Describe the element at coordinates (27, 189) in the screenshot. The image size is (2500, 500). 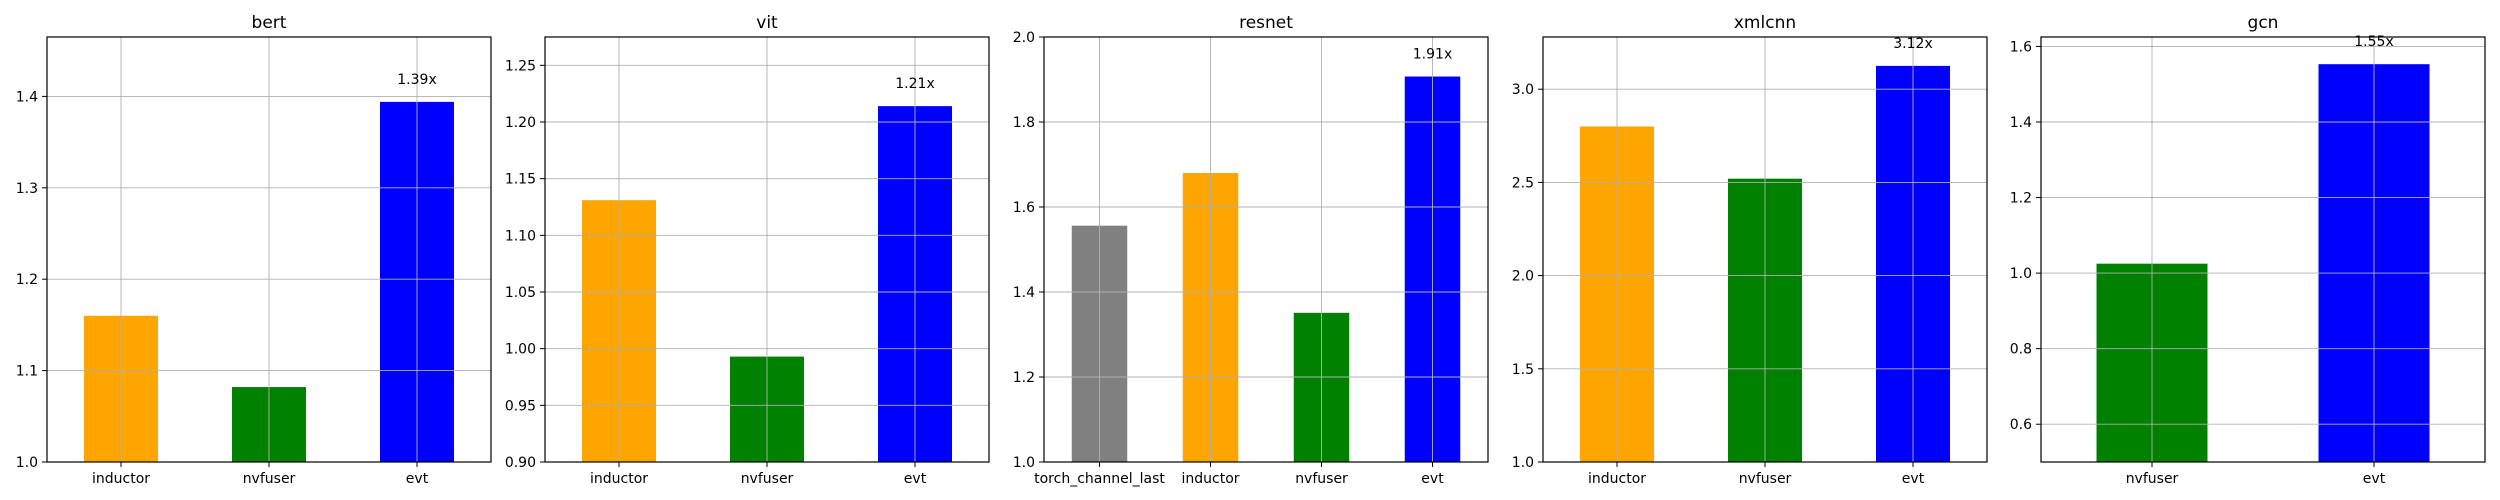
I see `y-tick-label: 1.3` at that location.